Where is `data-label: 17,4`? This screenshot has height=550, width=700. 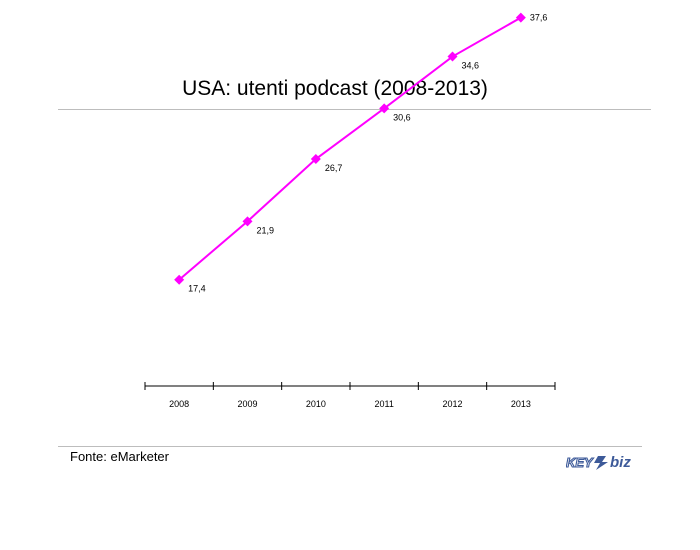
data-label: 17,4 is located at coordinates (197, 289).